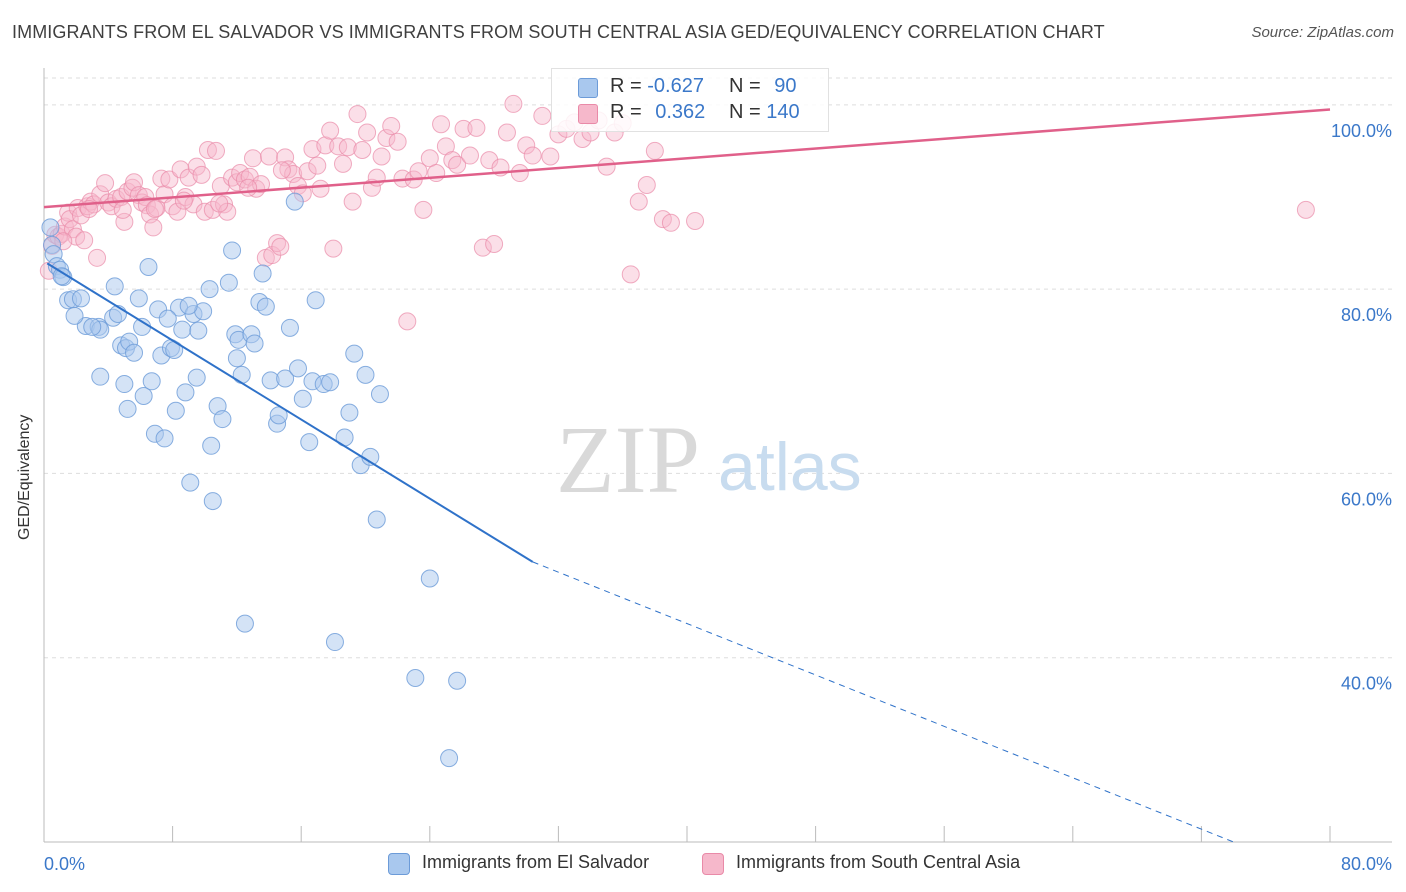  Describe the element at coordinates (1361, 131) in the screenshot. I see `y-tick-label: 100.0%` at that location.